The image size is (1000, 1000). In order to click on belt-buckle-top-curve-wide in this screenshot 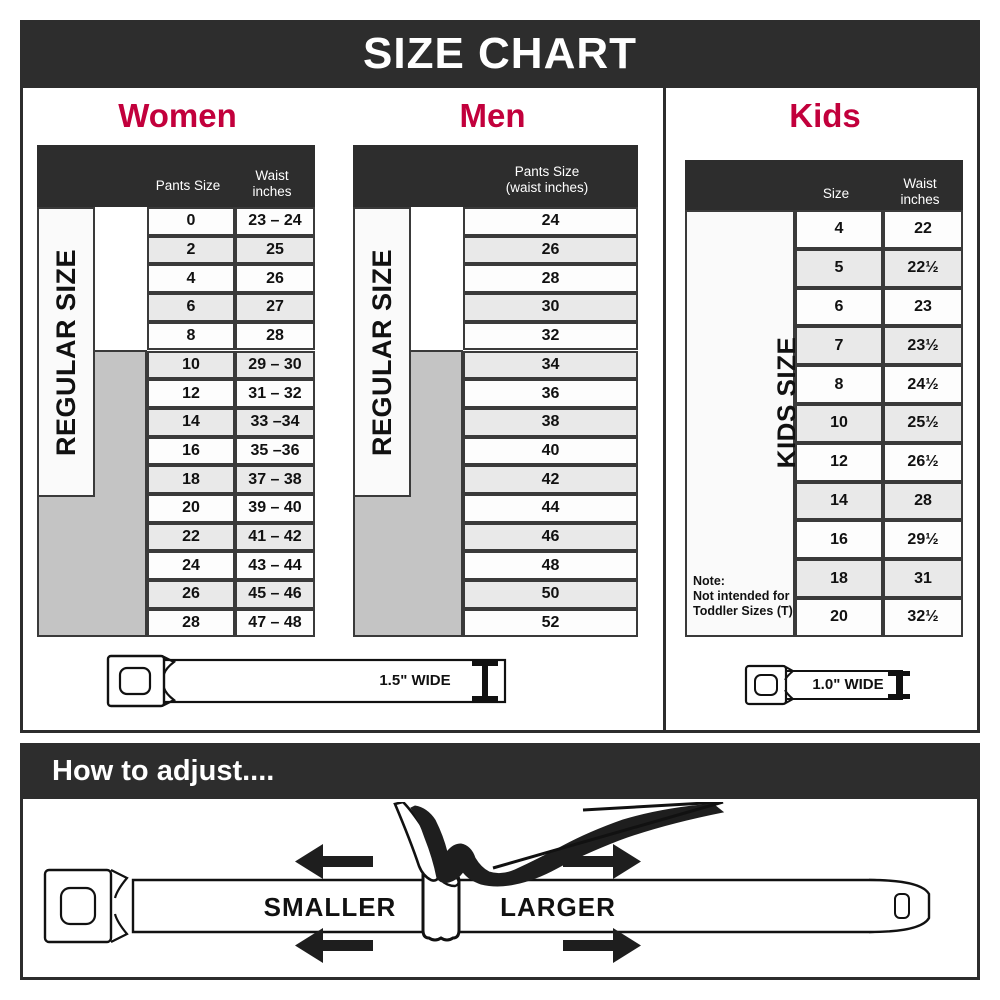, I will do `click(169, 665)`.